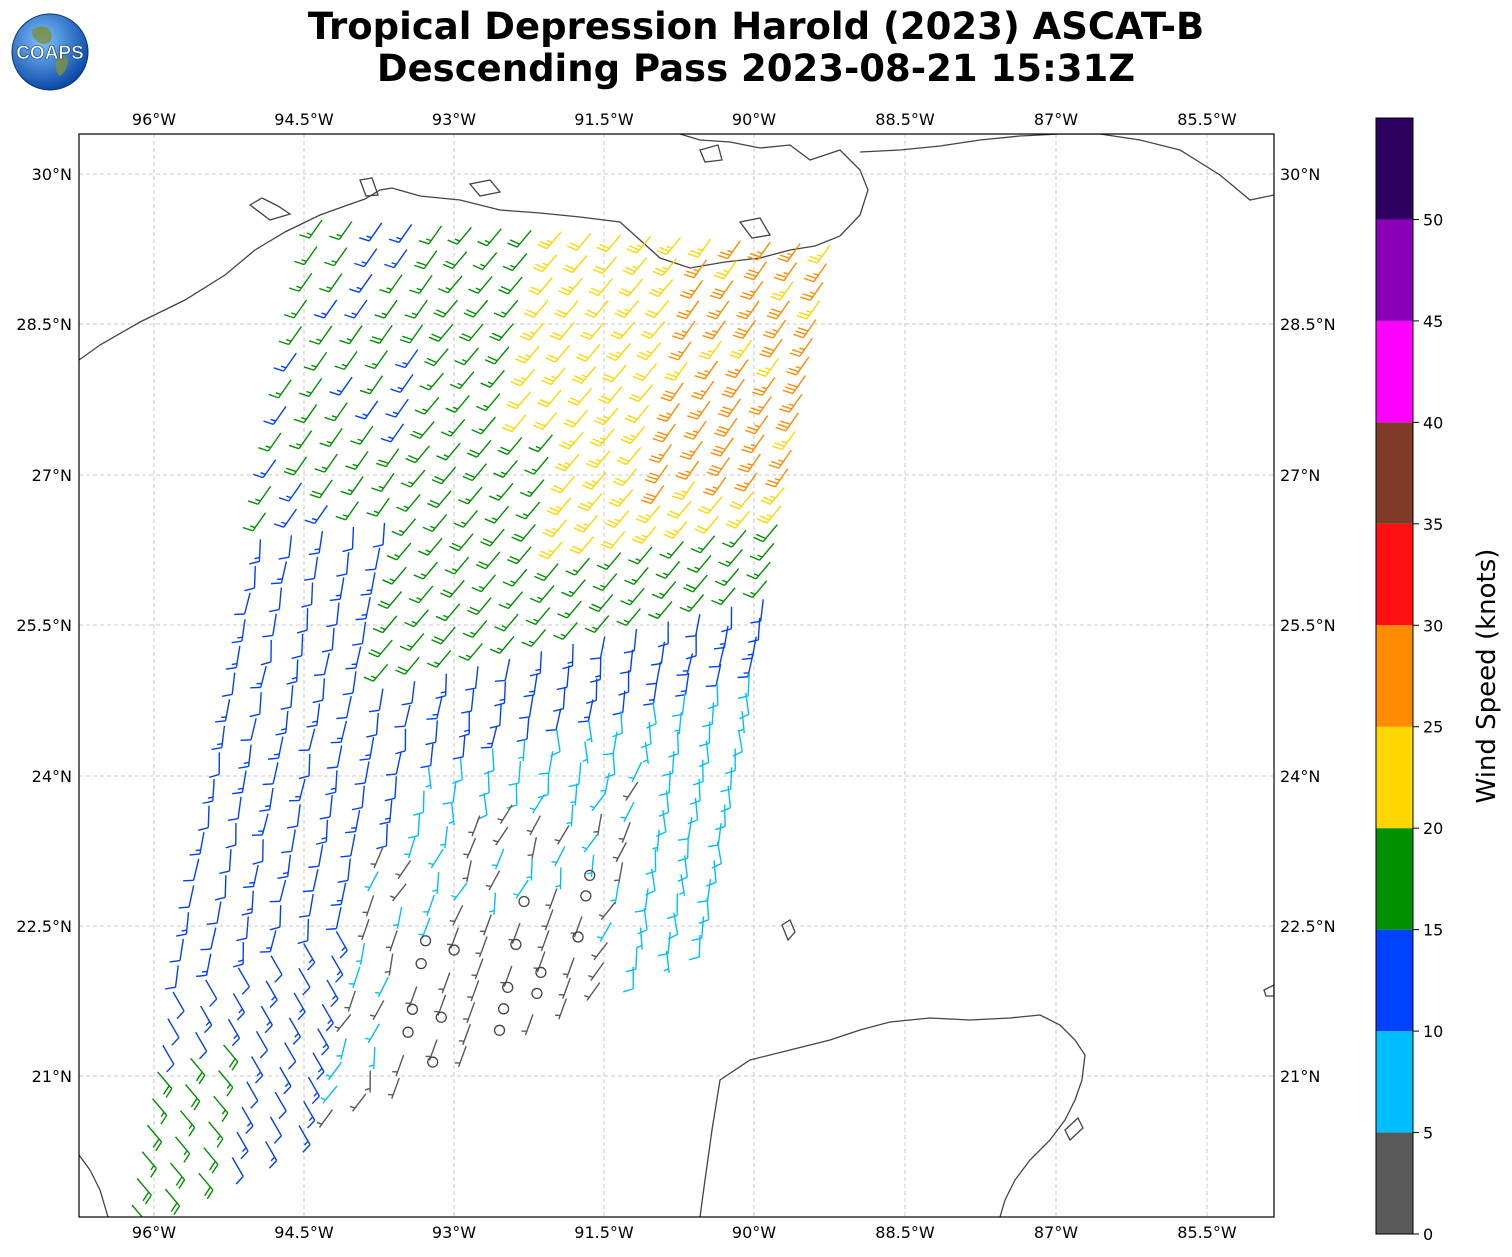 This screenshot has height=1257, width=1512. What do you see at coordinates (154, 119) in the screenshot?
I see `lon-tick-label-top: 96°W` at bounding box center [154, 119].